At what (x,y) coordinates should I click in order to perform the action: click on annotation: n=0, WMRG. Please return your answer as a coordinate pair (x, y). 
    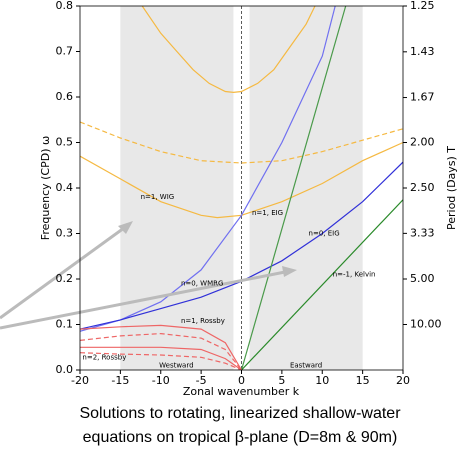
    Looking at the image, I should click on (202, 284).